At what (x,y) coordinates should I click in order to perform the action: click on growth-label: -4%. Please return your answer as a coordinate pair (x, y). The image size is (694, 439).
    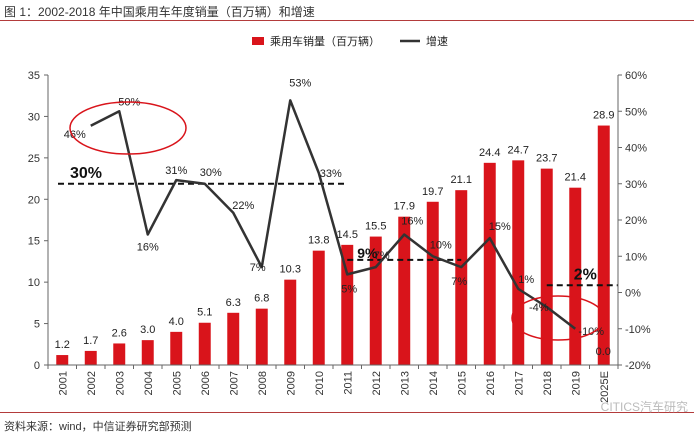
    Looking at the image, I should click on (539, 308).